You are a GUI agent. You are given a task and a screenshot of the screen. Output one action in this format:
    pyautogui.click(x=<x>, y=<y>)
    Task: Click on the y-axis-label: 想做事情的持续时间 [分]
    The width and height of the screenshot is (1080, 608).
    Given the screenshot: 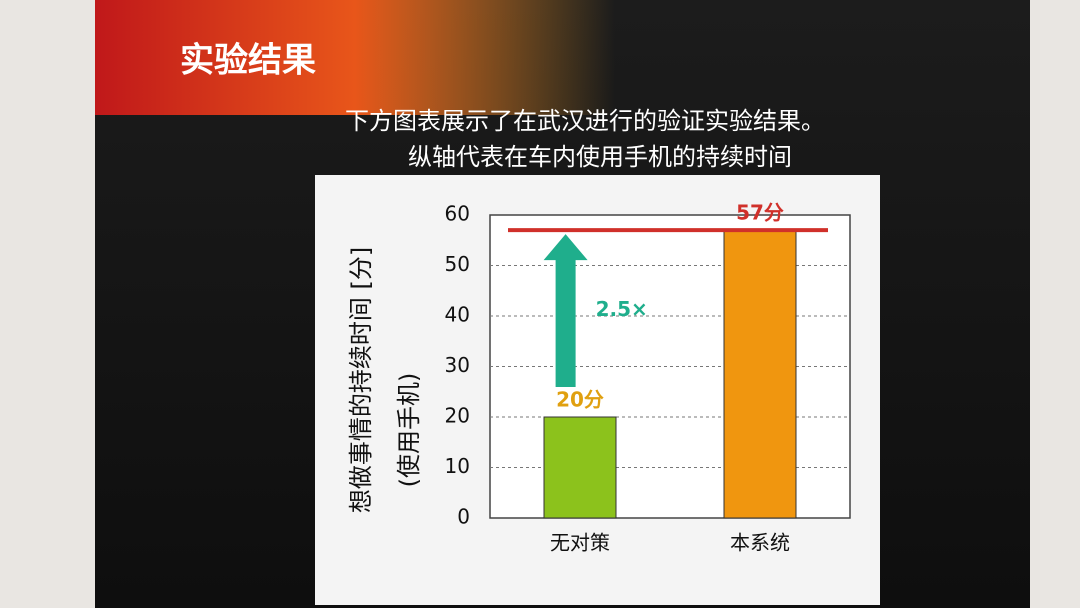 What is the action you would take?
    pyautogui.click(x=361, y=380)
    